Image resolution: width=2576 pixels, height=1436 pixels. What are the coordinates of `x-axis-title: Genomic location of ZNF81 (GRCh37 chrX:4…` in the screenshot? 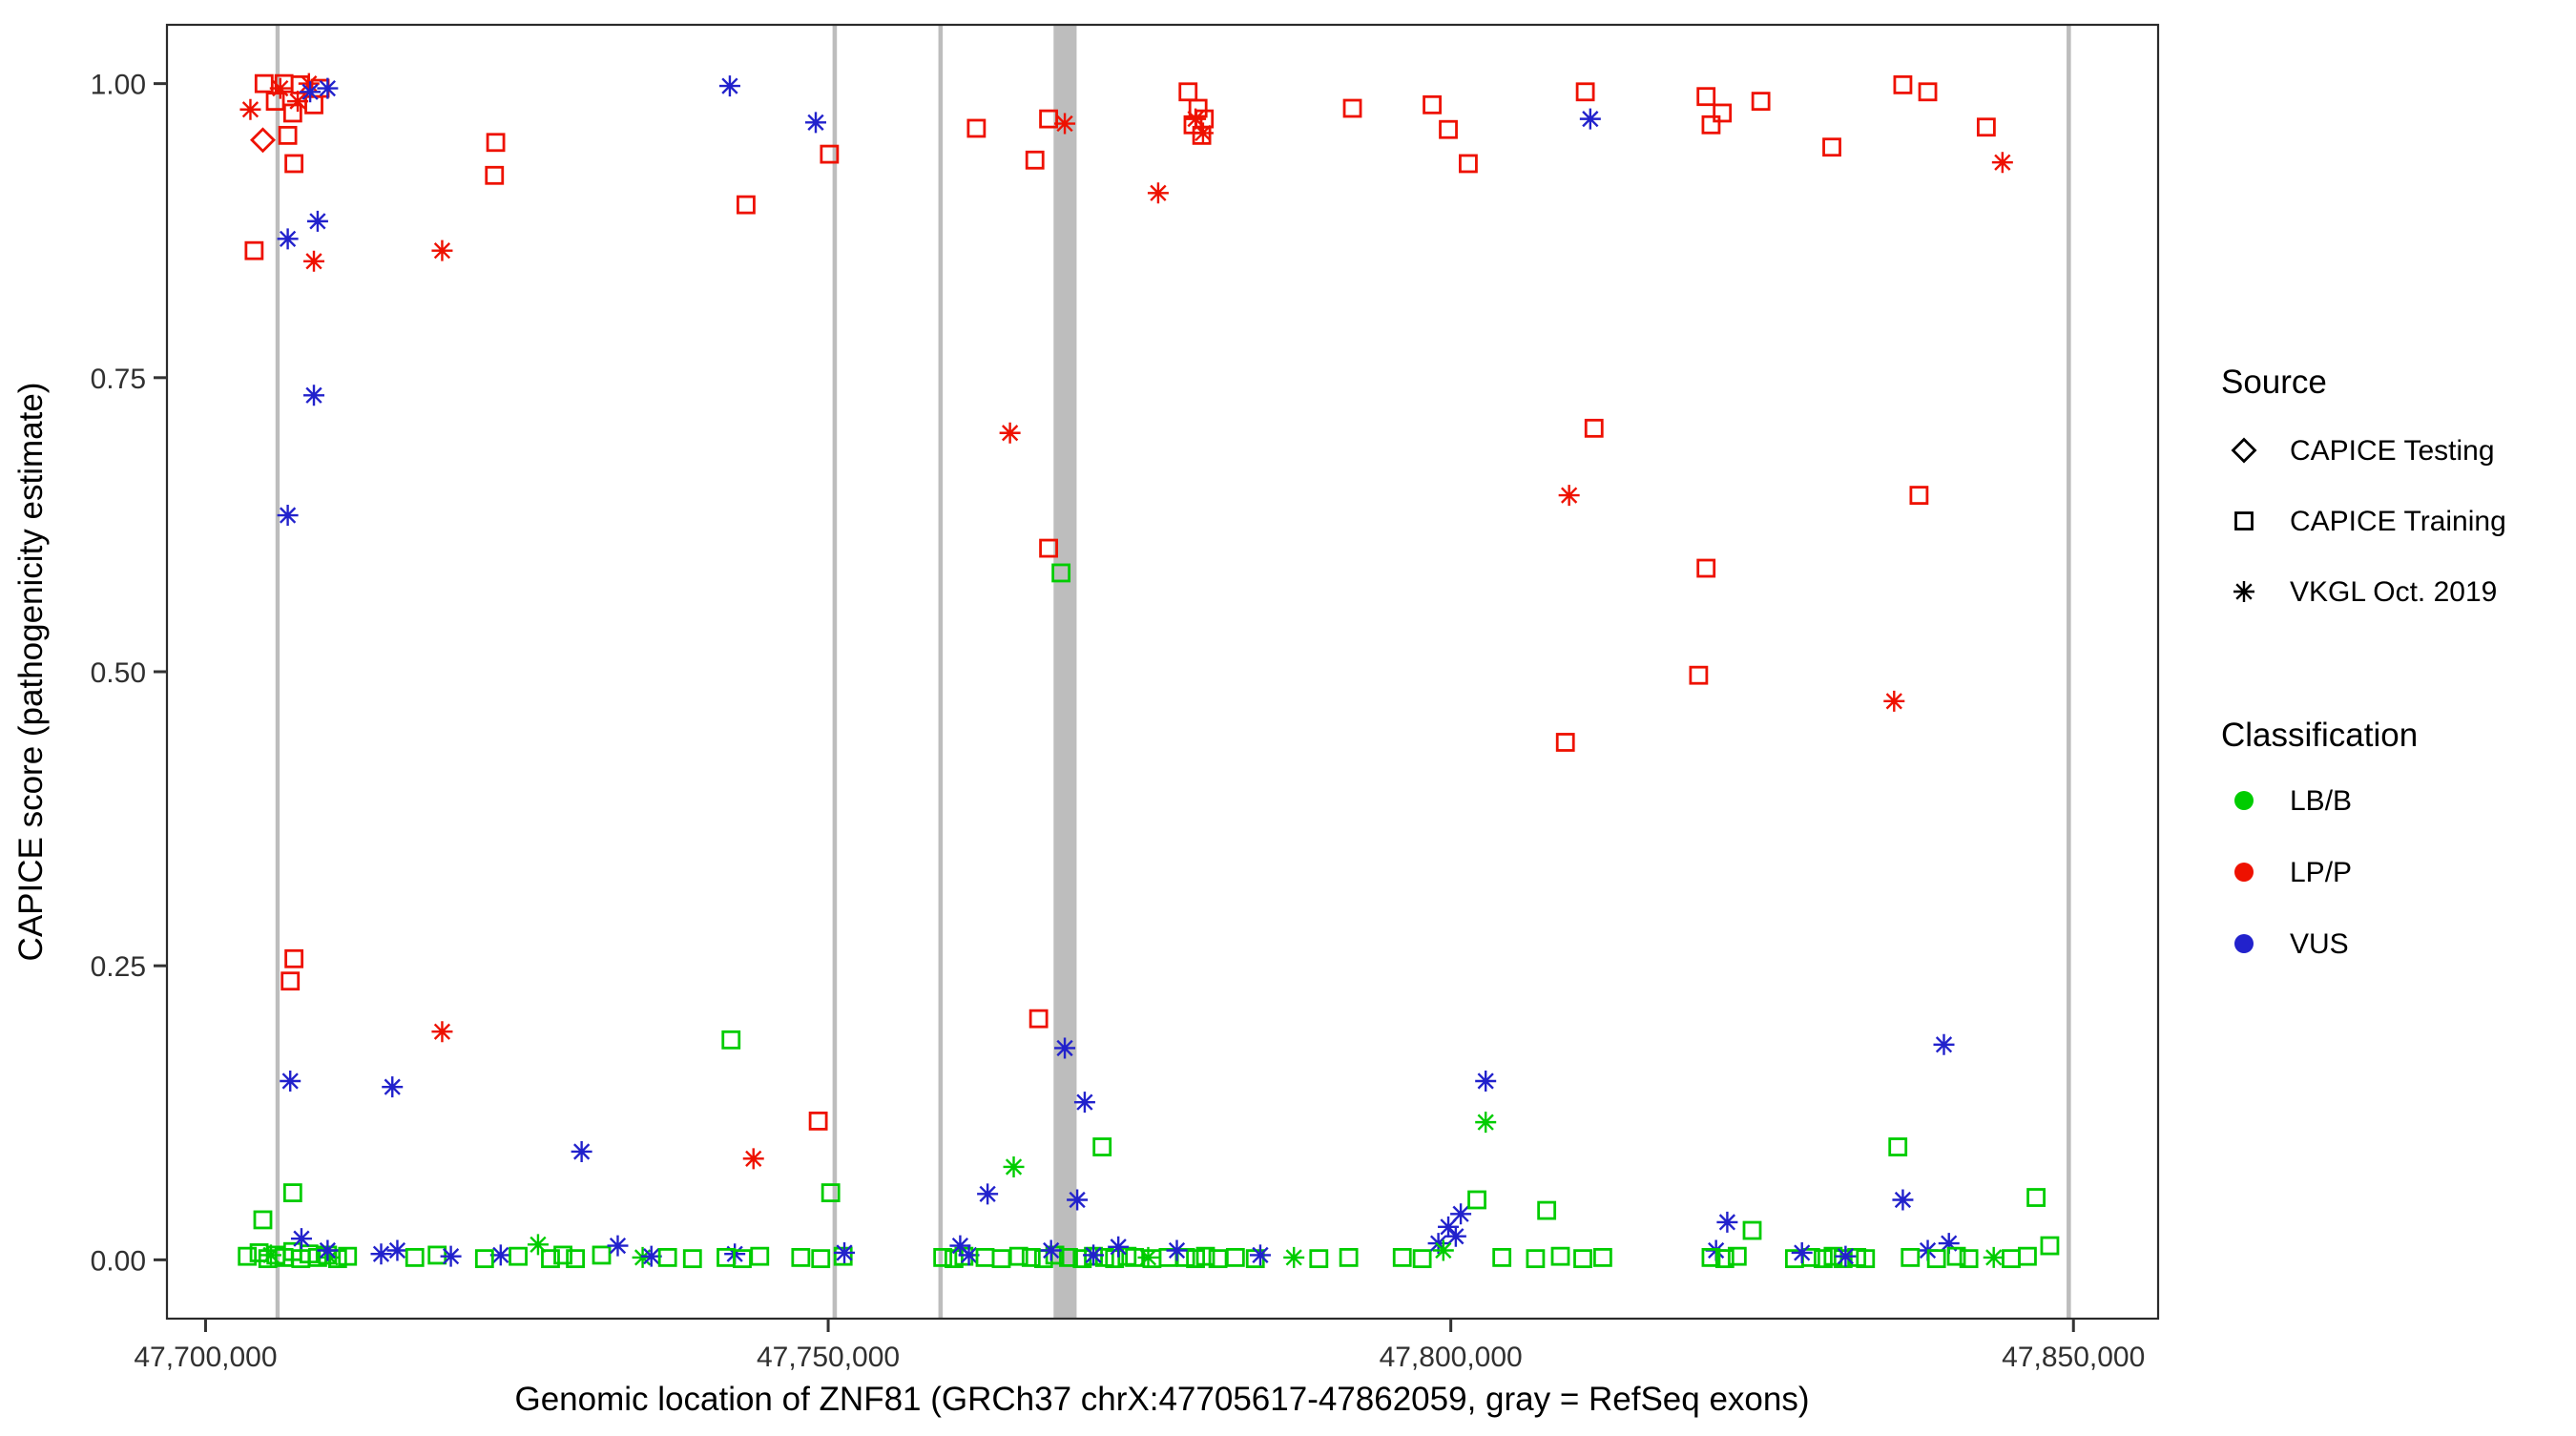 It's located at (1161, 1399).